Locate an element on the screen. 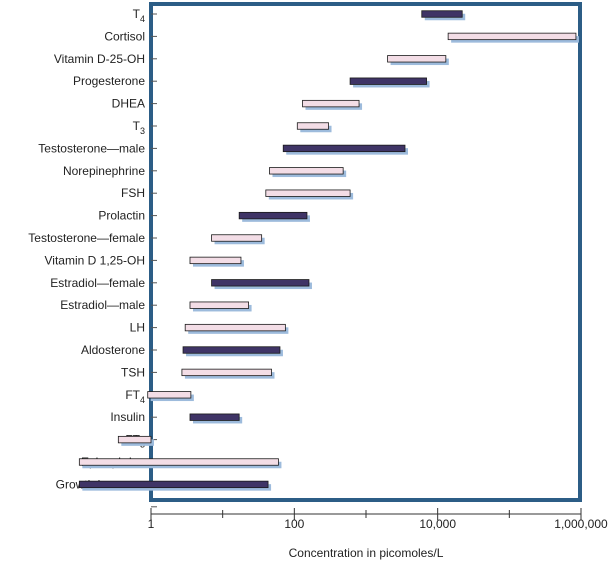 The width and height of the screenshot is (610, 564). bar-progesterone is located at coordinates (388, 81).